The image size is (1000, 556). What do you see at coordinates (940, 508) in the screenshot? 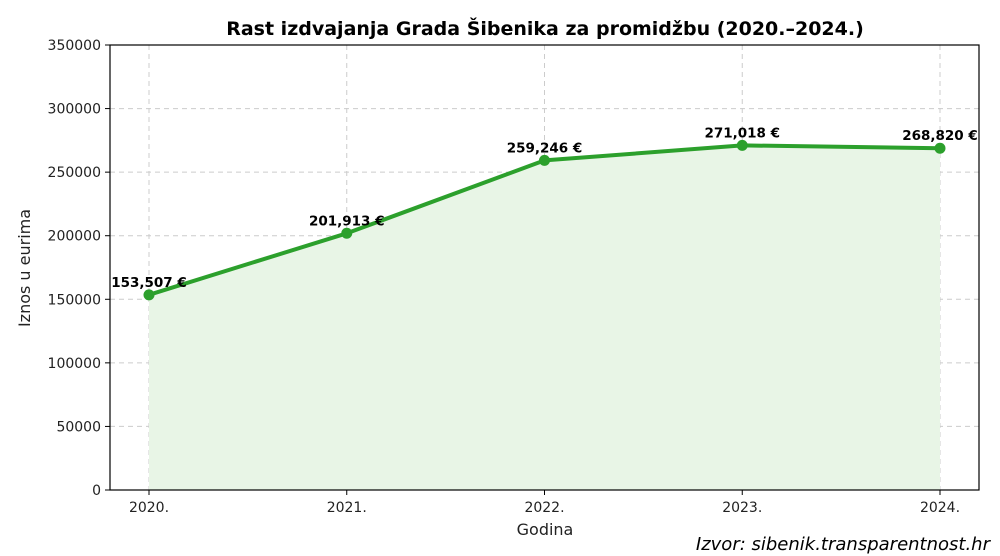
I see `x-tick-label: 2024.` at bounding box center [940, 508].